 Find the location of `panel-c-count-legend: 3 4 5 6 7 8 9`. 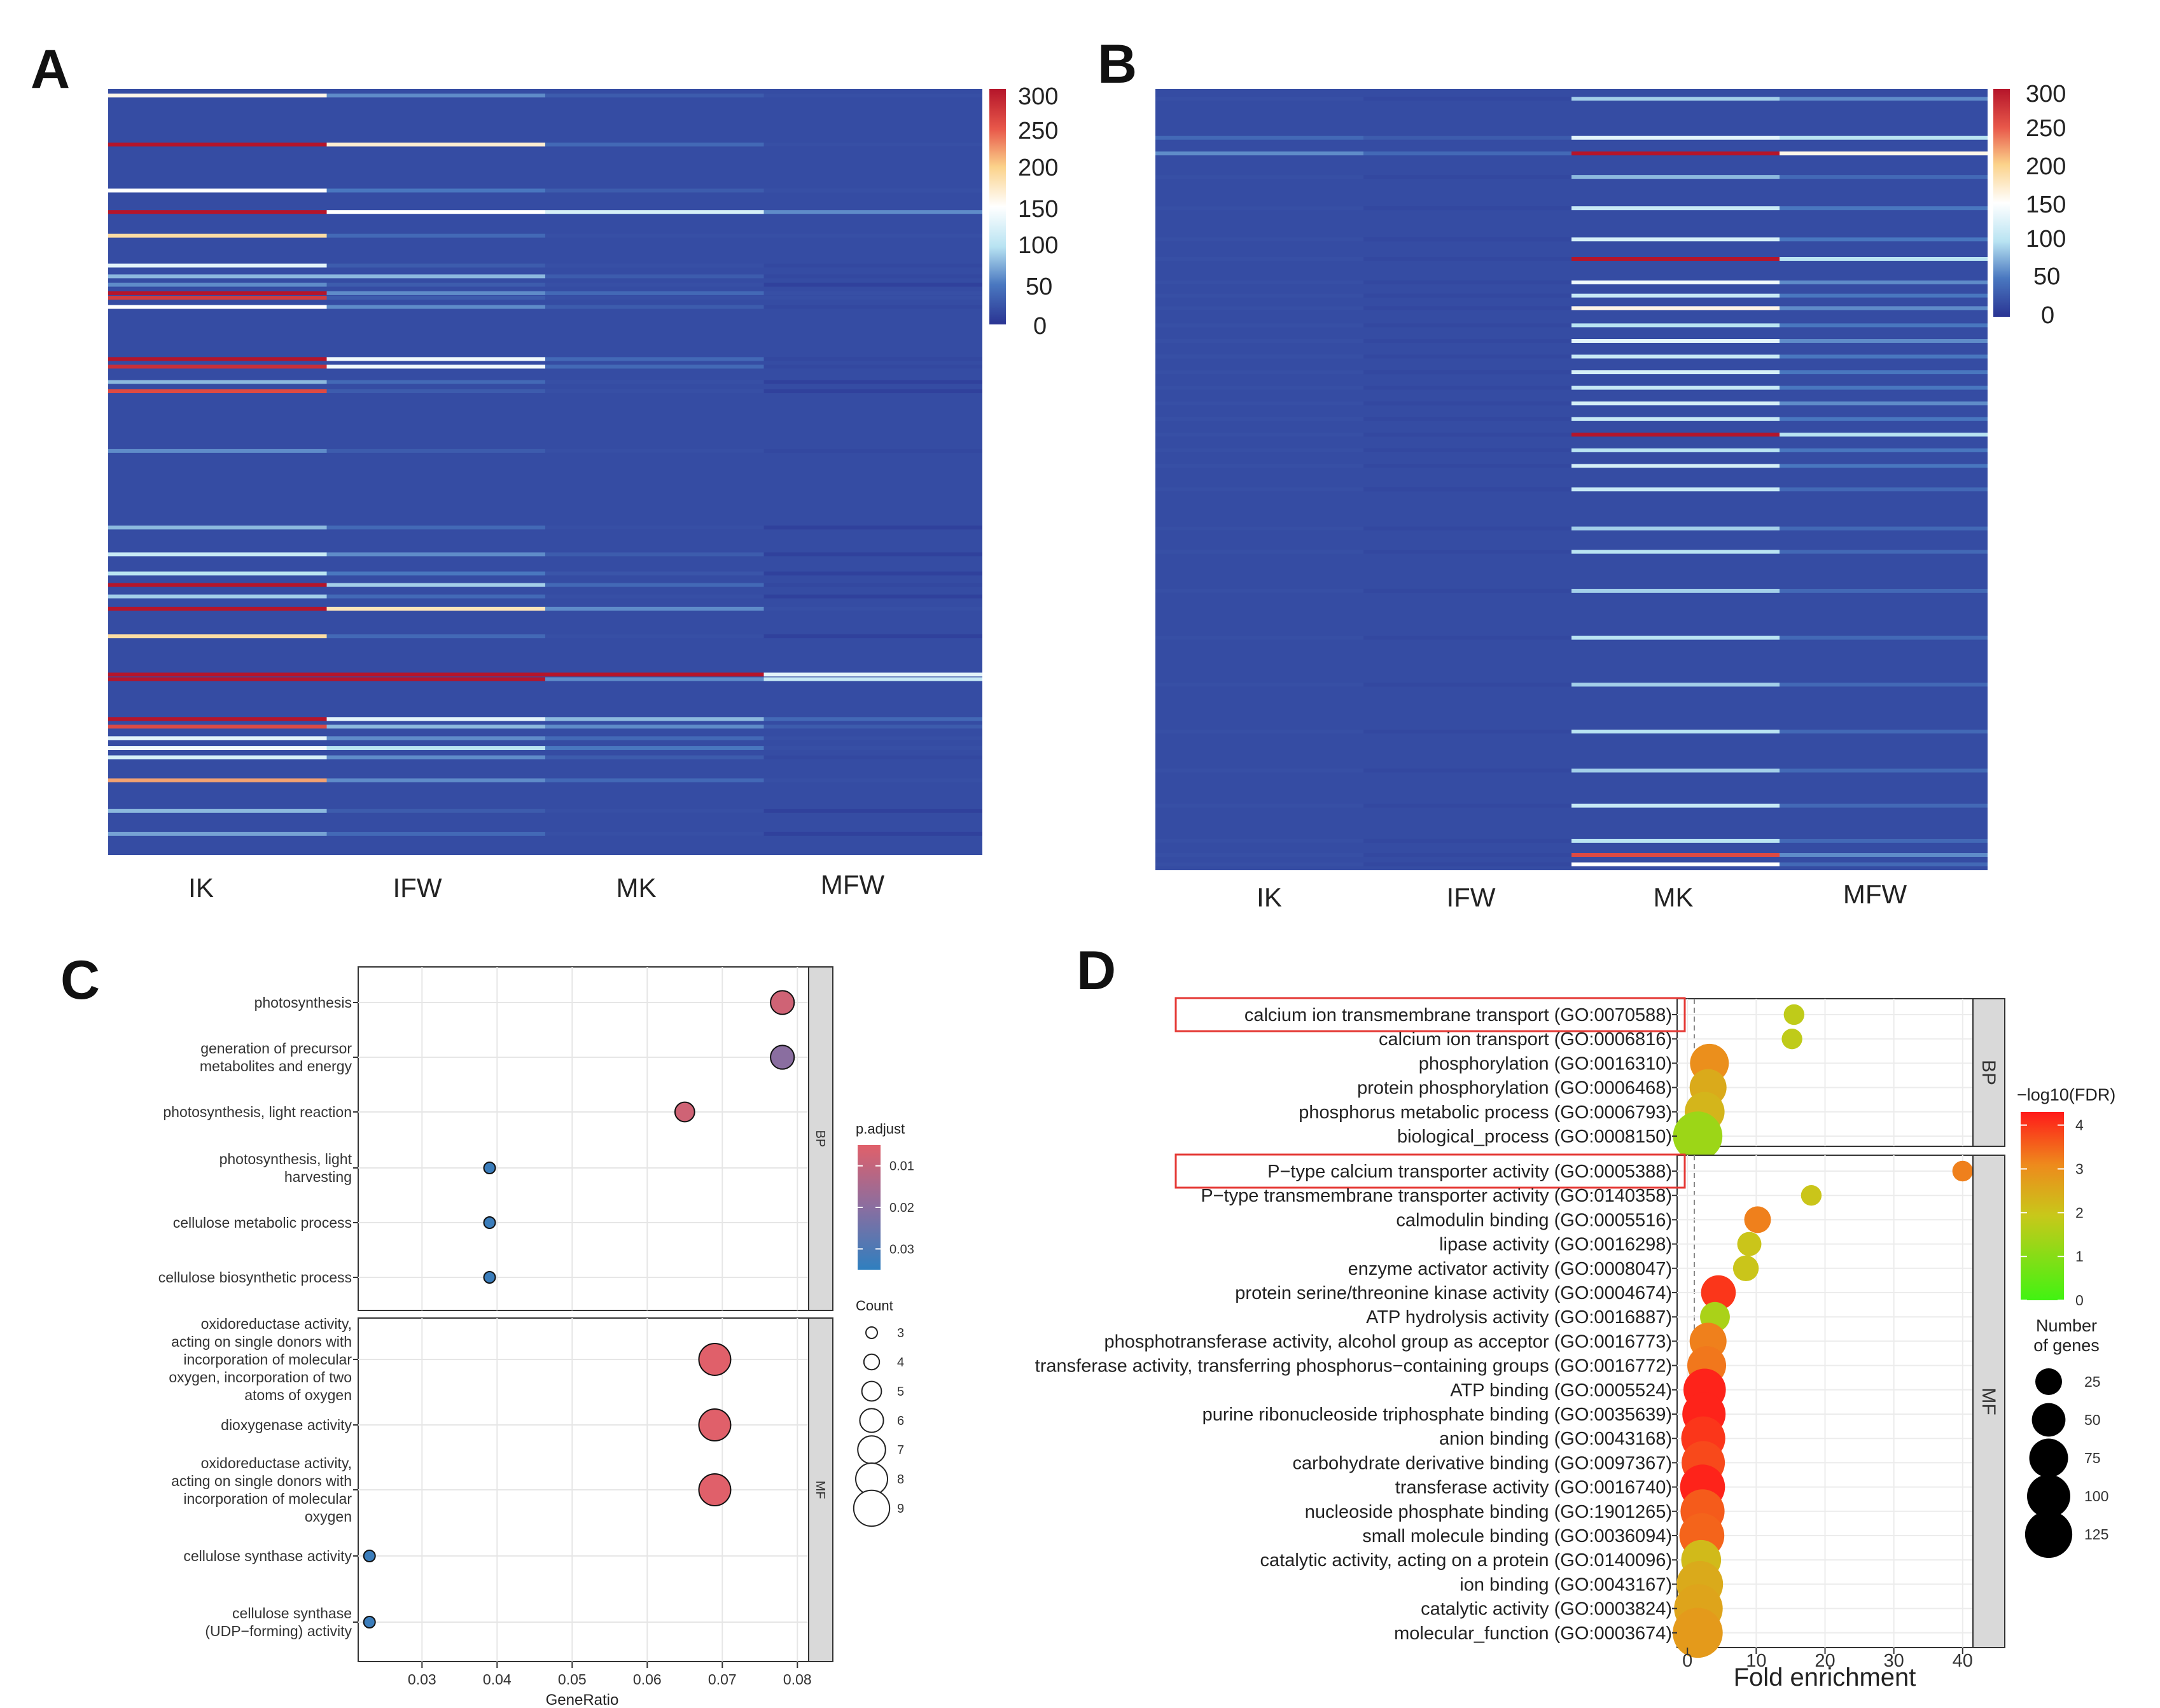

panel-c-count-legend: 3 4 5 6 7 8 9 is located at coordinates (878, 1426).